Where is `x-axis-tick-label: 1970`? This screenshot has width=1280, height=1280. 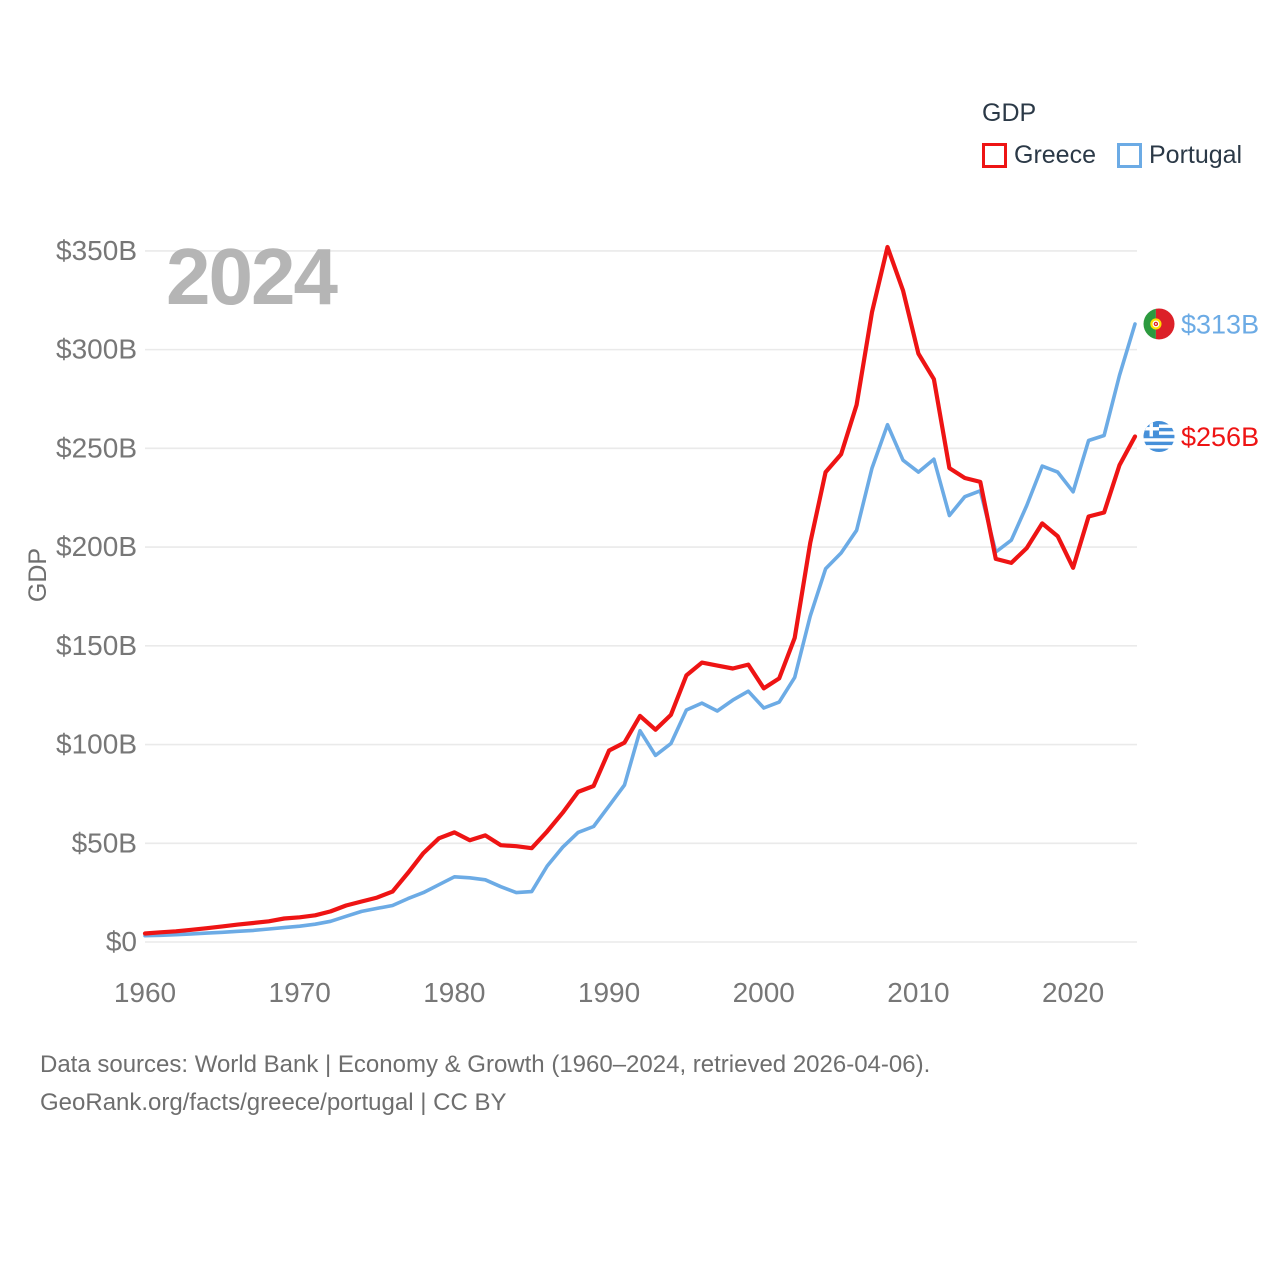 x-axis-tick-label: 1970 is located at coordinates (300, 992).